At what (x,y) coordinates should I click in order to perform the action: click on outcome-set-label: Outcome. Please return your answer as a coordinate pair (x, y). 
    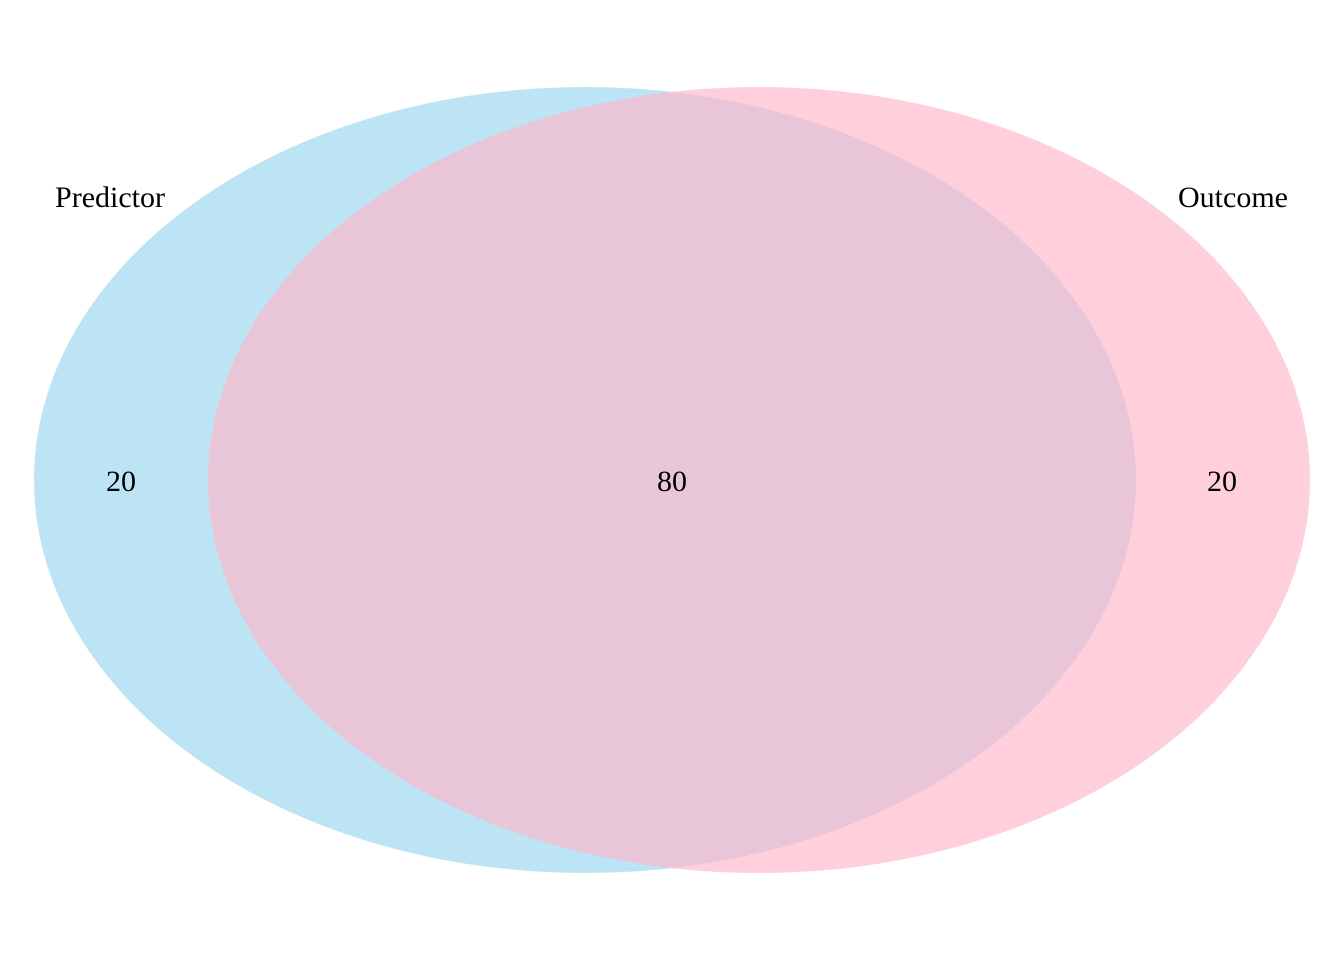
    Looking at the image, I should click on (1233, 197).